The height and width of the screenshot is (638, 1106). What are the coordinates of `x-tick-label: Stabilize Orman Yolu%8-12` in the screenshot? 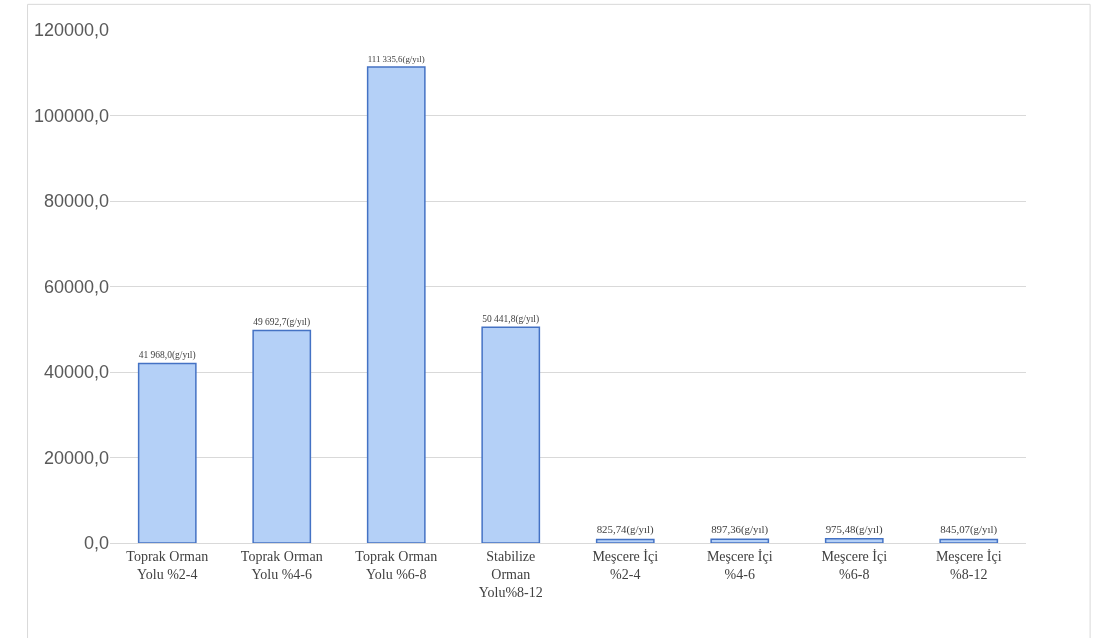 It's located at (510, 574).